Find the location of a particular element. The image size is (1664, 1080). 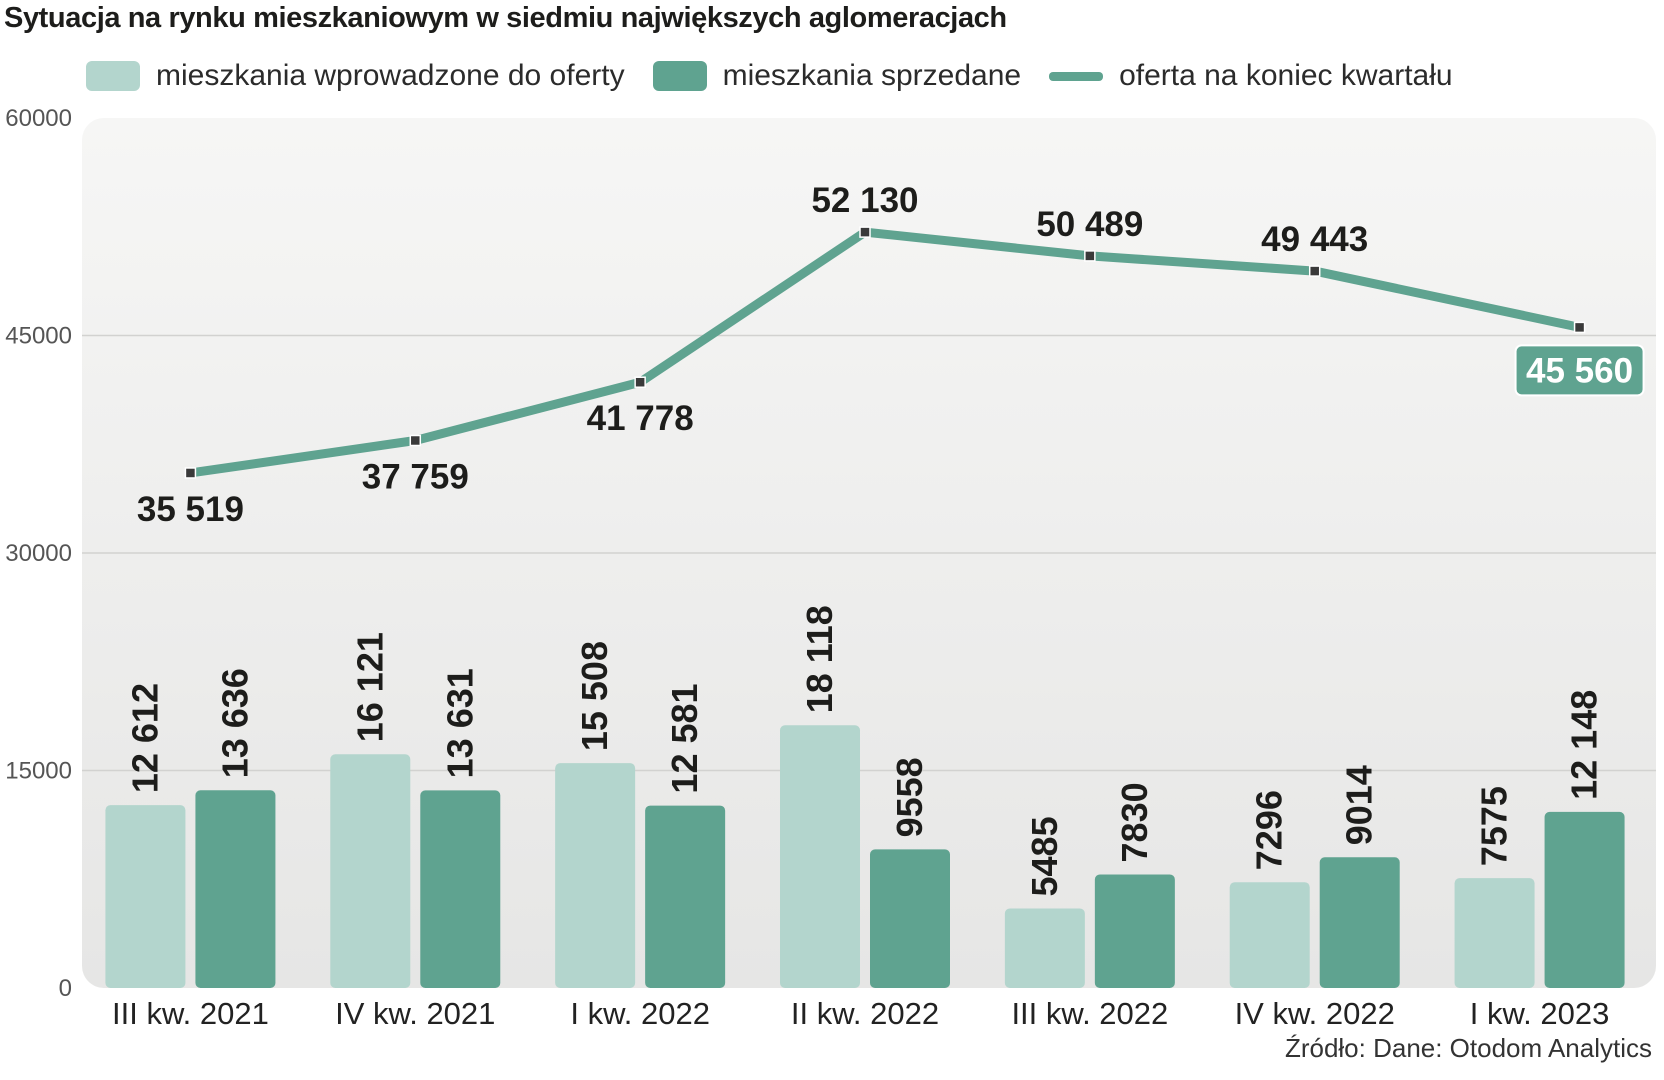

x-tick-label: I kw. 2023 is located at coordinates (1540, 1013).